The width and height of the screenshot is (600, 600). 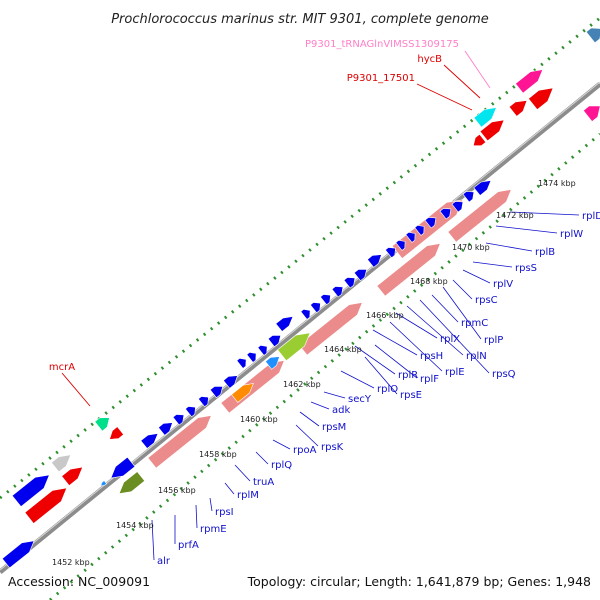 What do you see at coordinates (248, 495) in the screenshot?
I see `gene-label-rplM: rplM` at bounding box center [248, 495].